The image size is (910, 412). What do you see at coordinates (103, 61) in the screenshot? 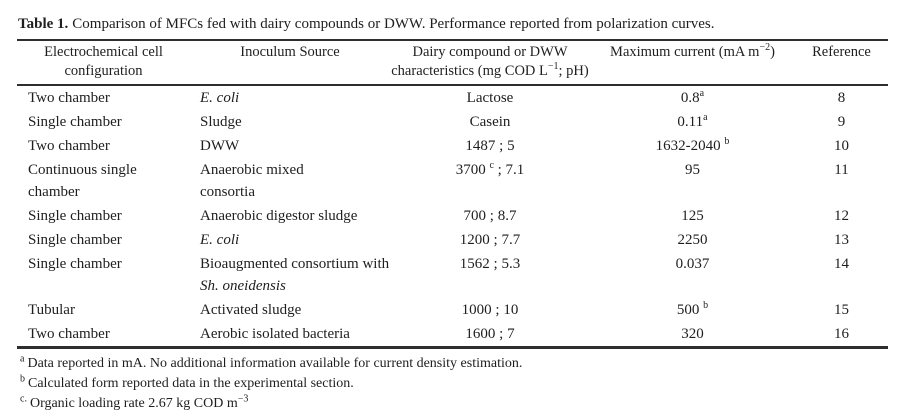
I see `col-header-config: Electrochemical cell configuration` at bounding box center [103, 61].